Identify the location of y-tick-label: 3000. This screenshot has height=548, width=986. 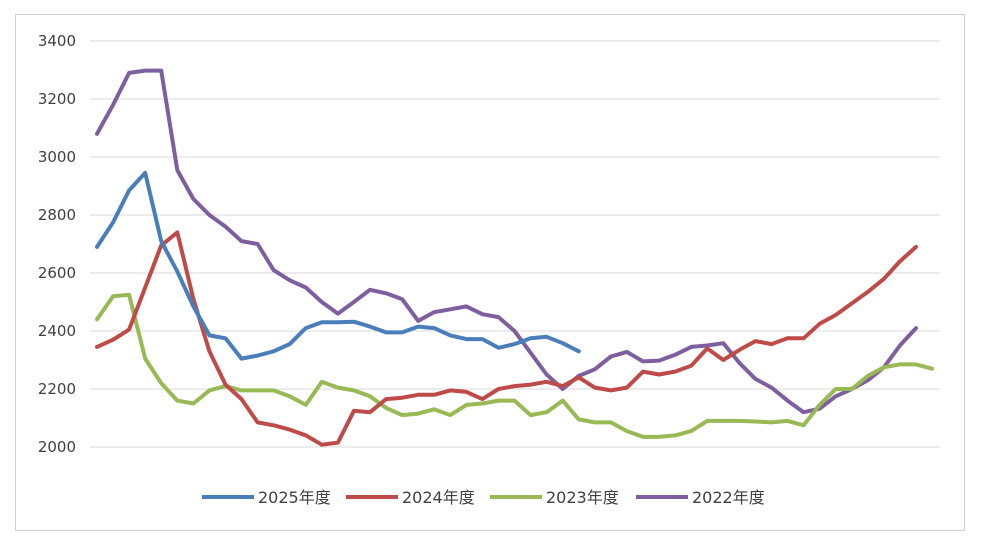
(57, 157).